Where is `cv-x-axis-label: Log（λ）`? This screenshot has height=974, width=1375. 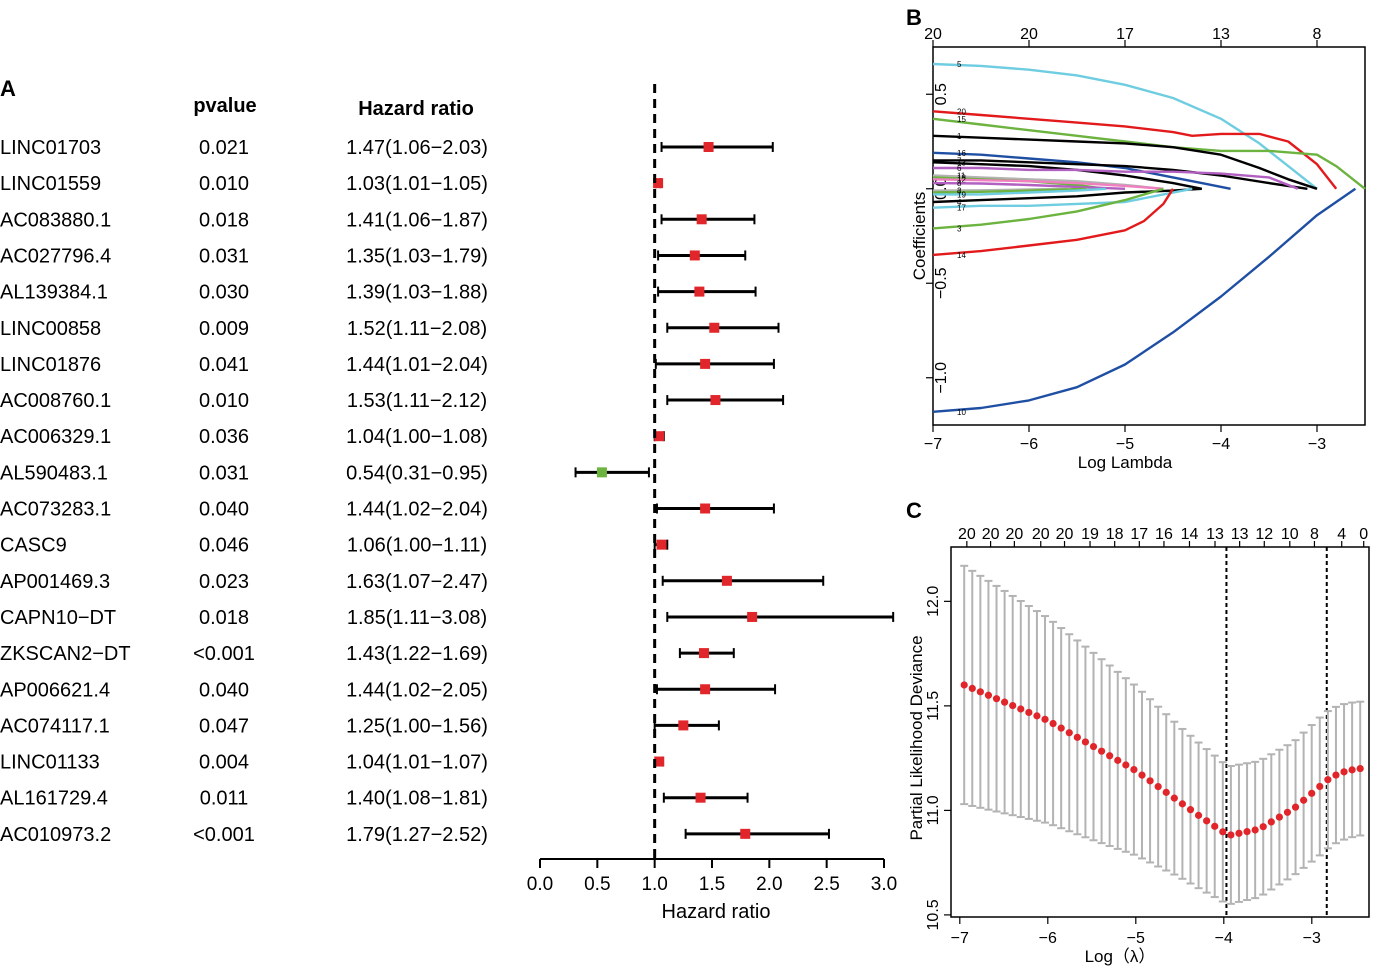 cv-x-axis-label: Log（λ） is located at coordinates (1120, 956).